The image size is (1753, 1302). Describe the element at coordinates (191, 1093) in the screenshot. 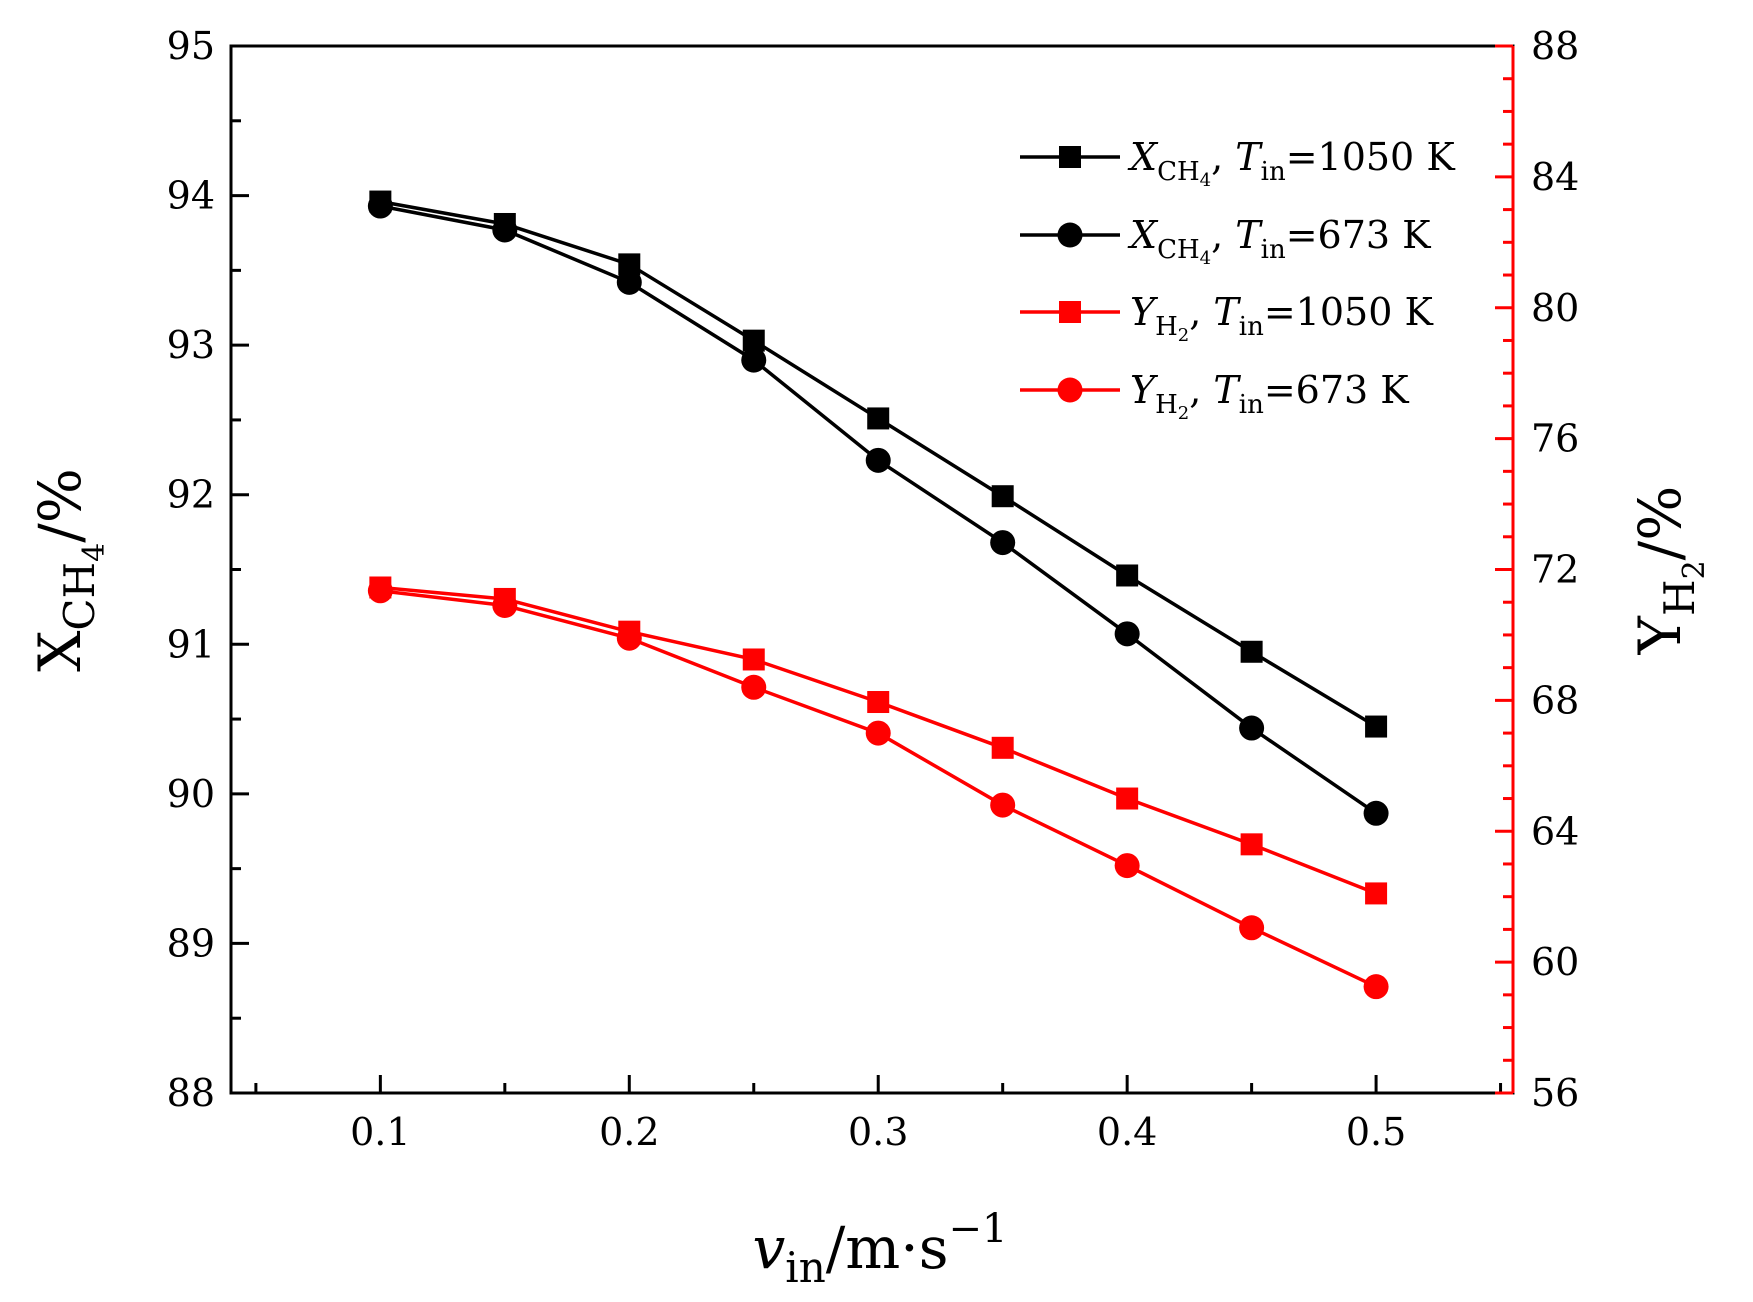

I see `y-left-tick-label: 88` at that location.